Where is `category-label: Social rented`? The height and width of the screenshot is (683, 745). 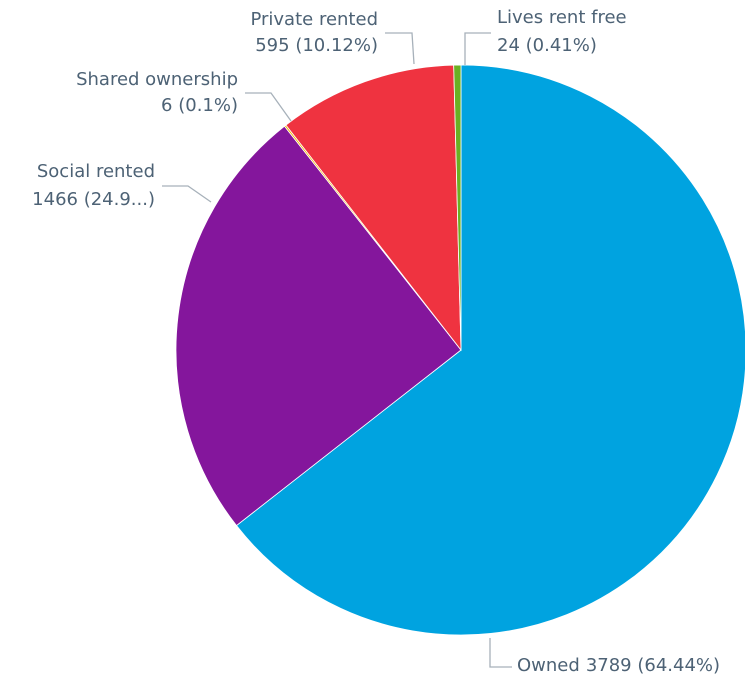
category-label: Social rented is located at coordinates (96, 171).